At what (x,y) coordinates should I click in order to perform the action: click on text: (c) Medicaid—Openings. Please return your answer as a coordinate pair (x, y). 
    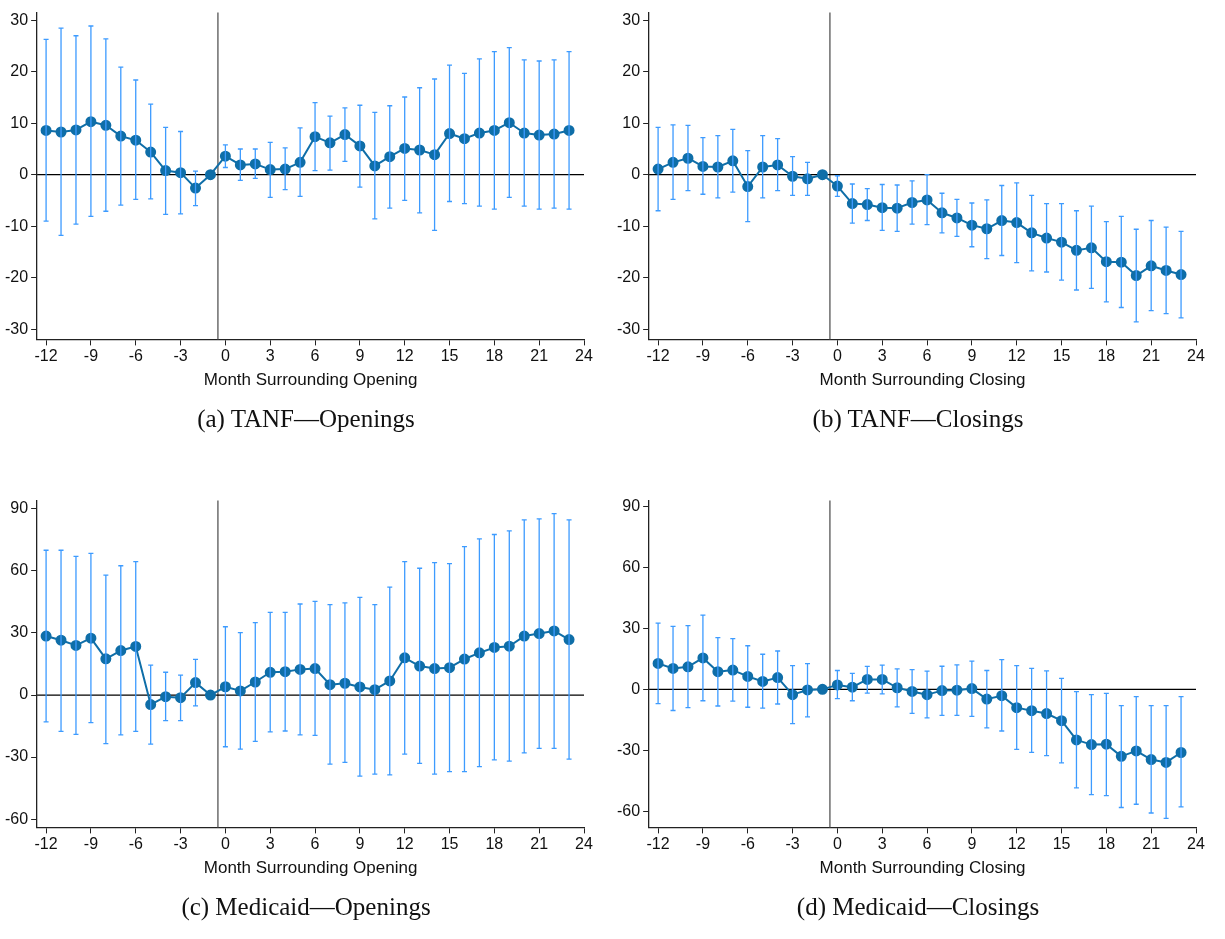
    Looking at the image, I should click on (306, 907).